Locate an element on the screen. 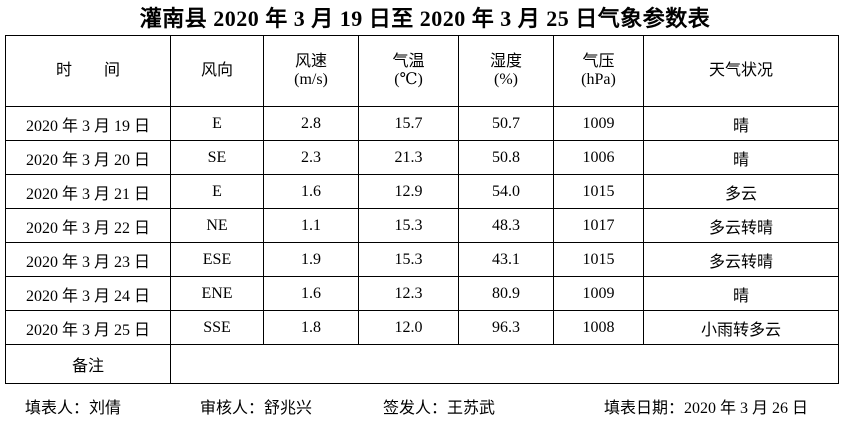 The image size is (850, 426). col-header-wind-direction-label: 风向 is located at coordinates (216, 70).